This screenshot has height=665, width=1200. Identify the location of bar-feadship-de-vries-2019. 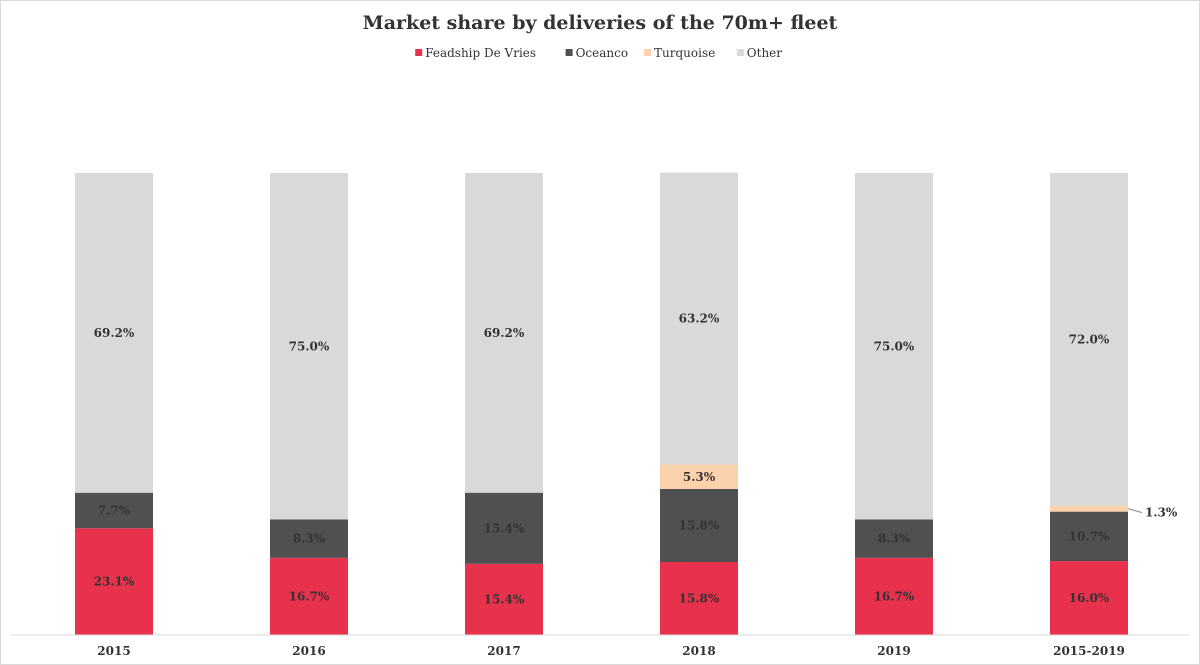
(894, 596).